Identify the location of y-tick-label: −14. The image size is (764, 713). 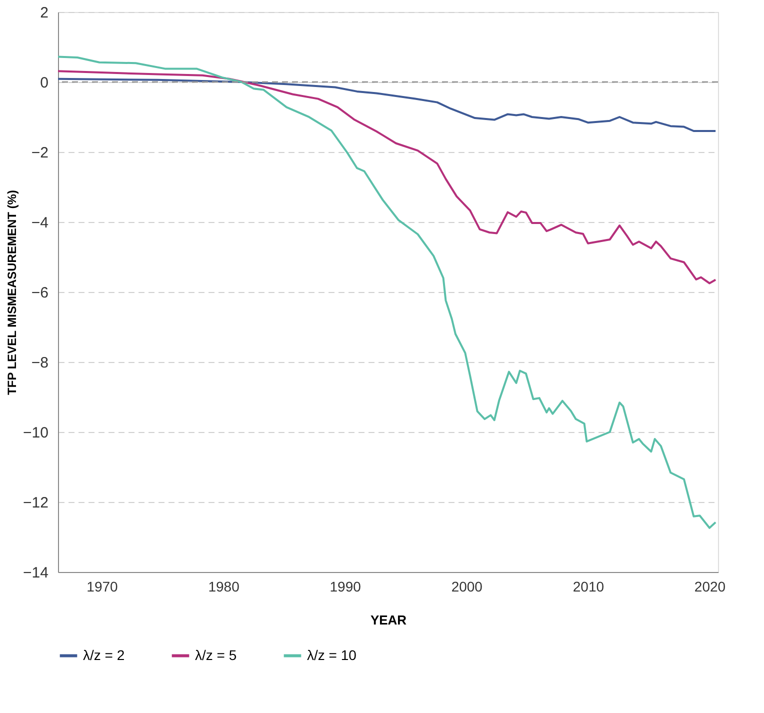
(35, 573).